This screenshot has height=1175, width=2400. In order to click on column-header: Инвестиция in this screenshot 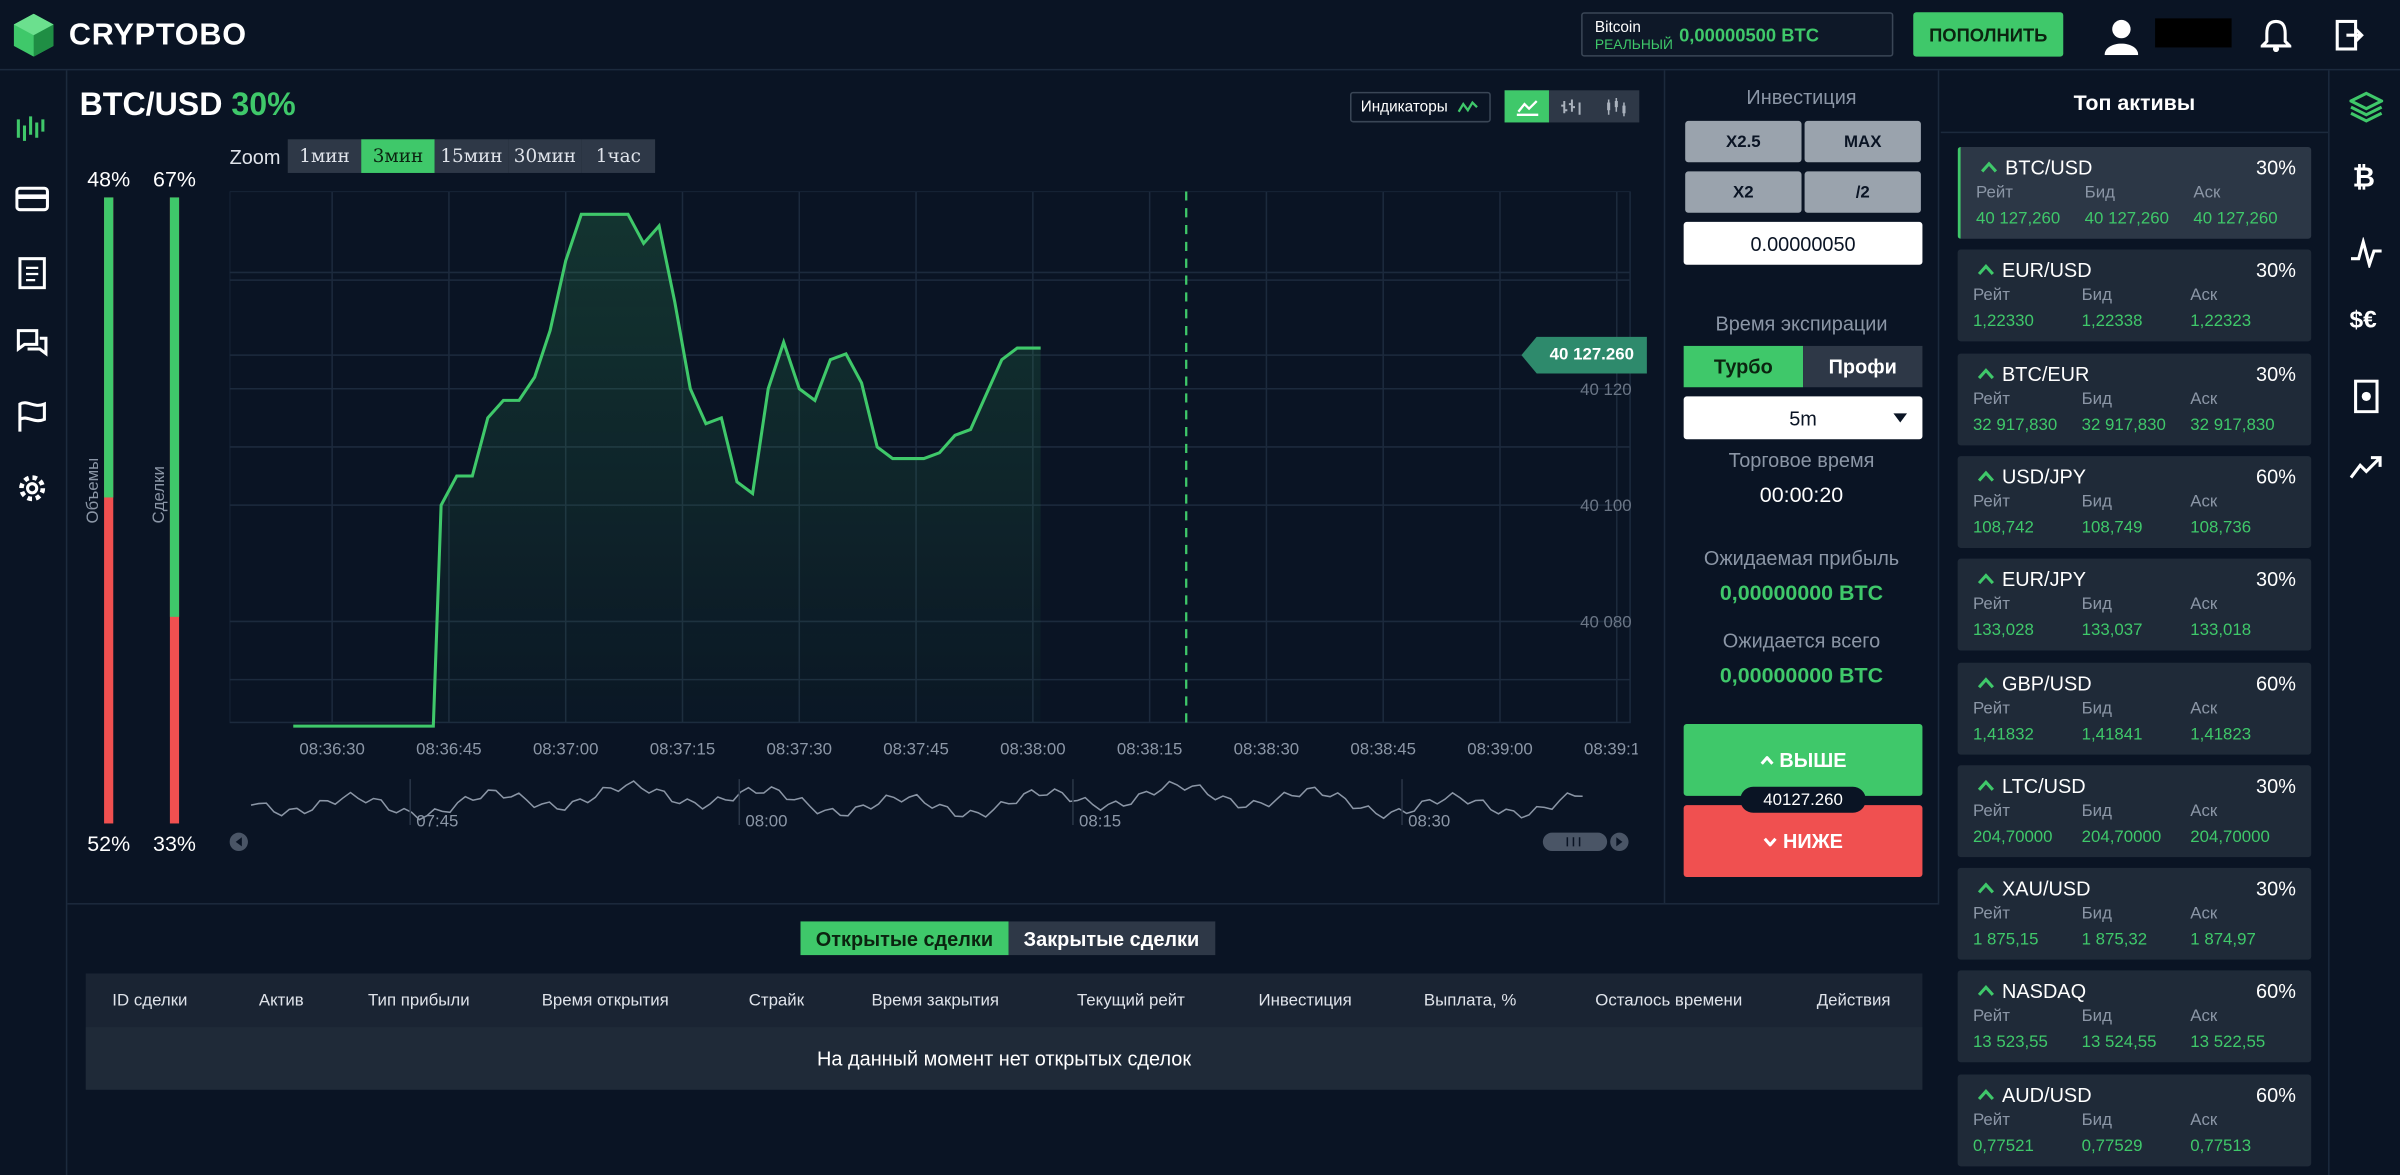, I will do `click(1305, 1000)`.